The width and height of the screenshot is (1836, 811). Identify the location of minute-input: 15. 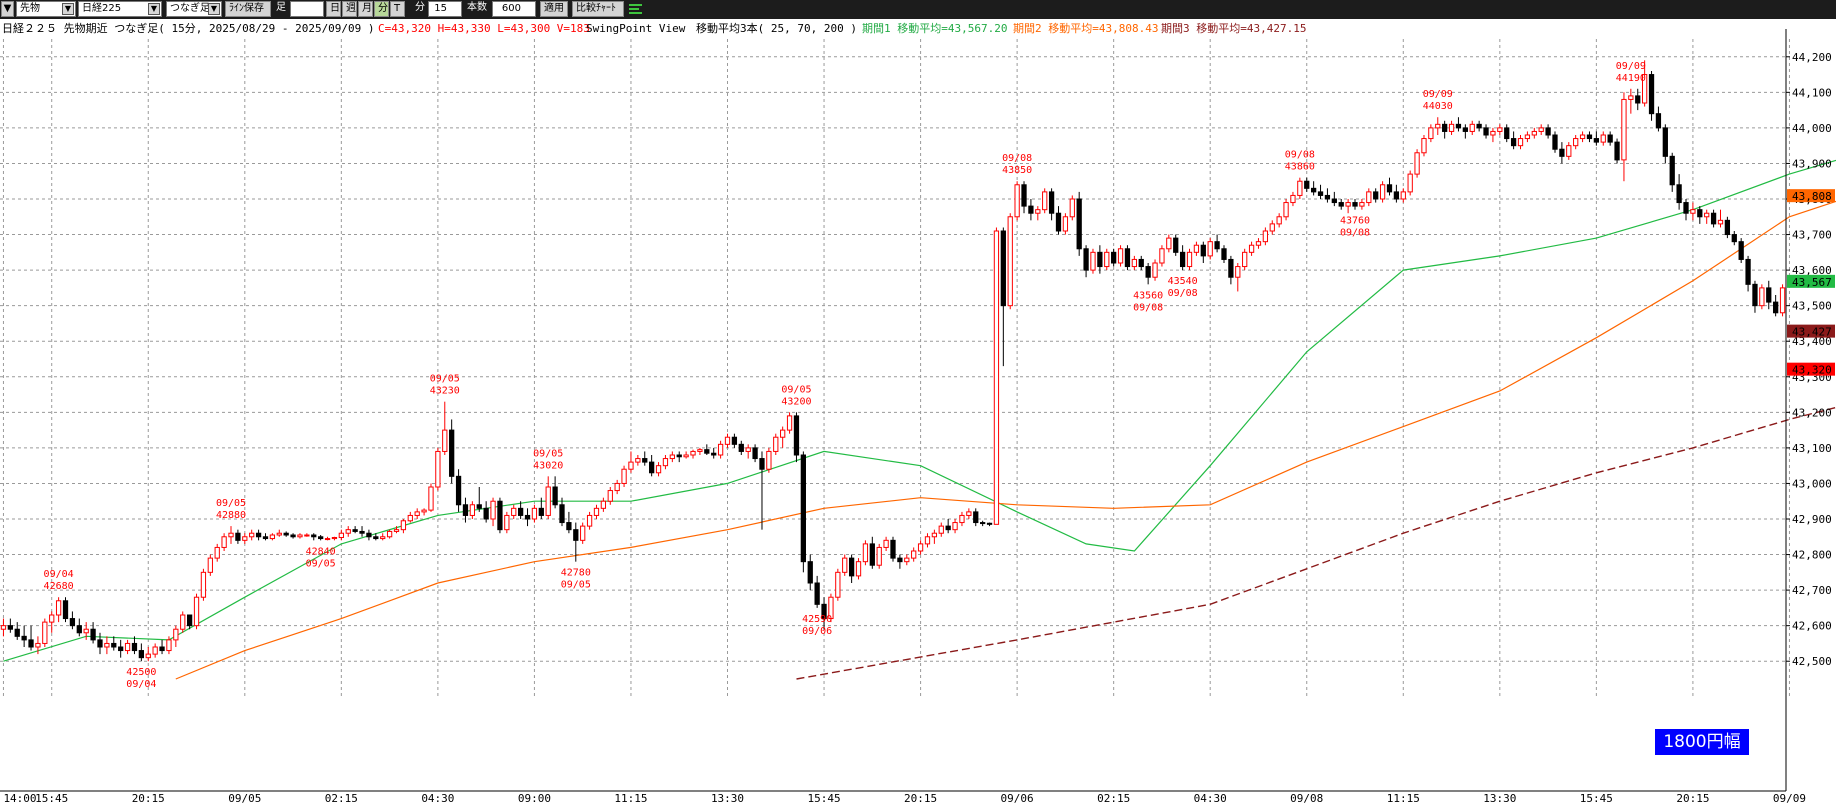
(445, 9).